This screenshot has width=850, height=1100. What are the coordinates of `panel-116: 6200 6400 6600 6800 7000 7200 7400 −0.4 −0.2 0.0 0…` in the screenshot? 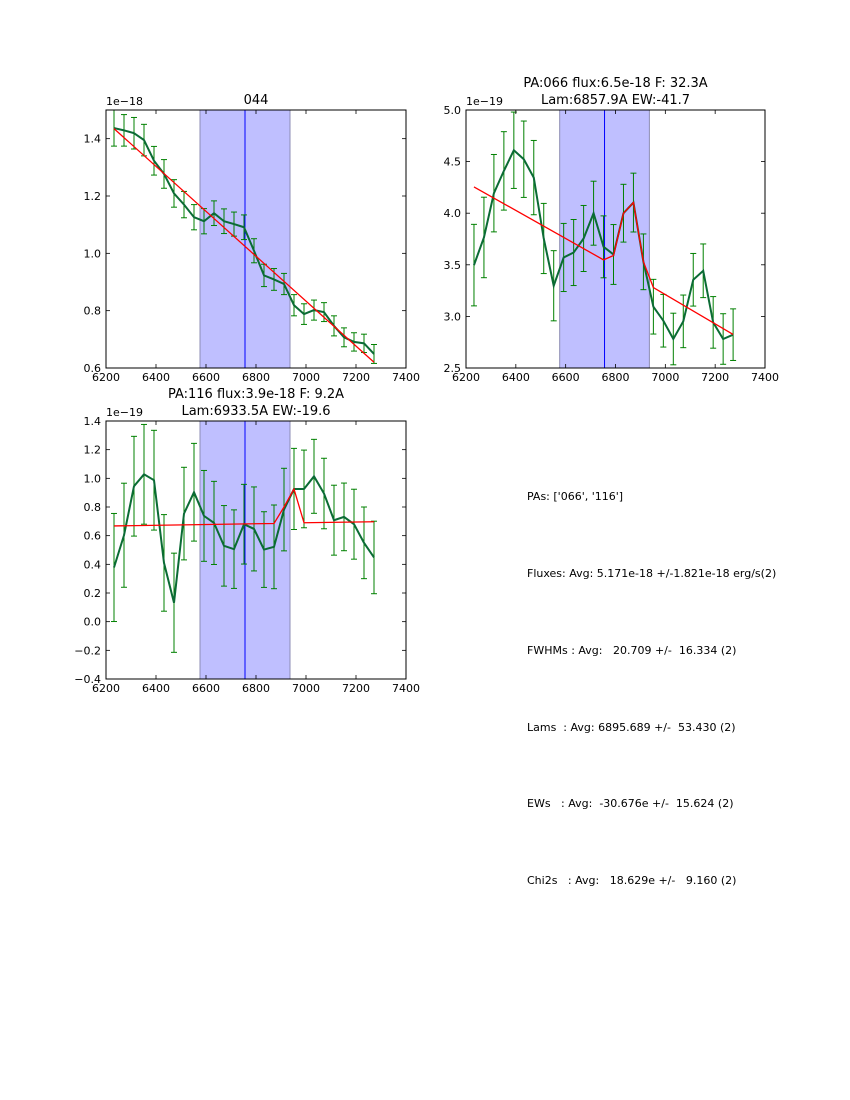 It's located at (247, 541).